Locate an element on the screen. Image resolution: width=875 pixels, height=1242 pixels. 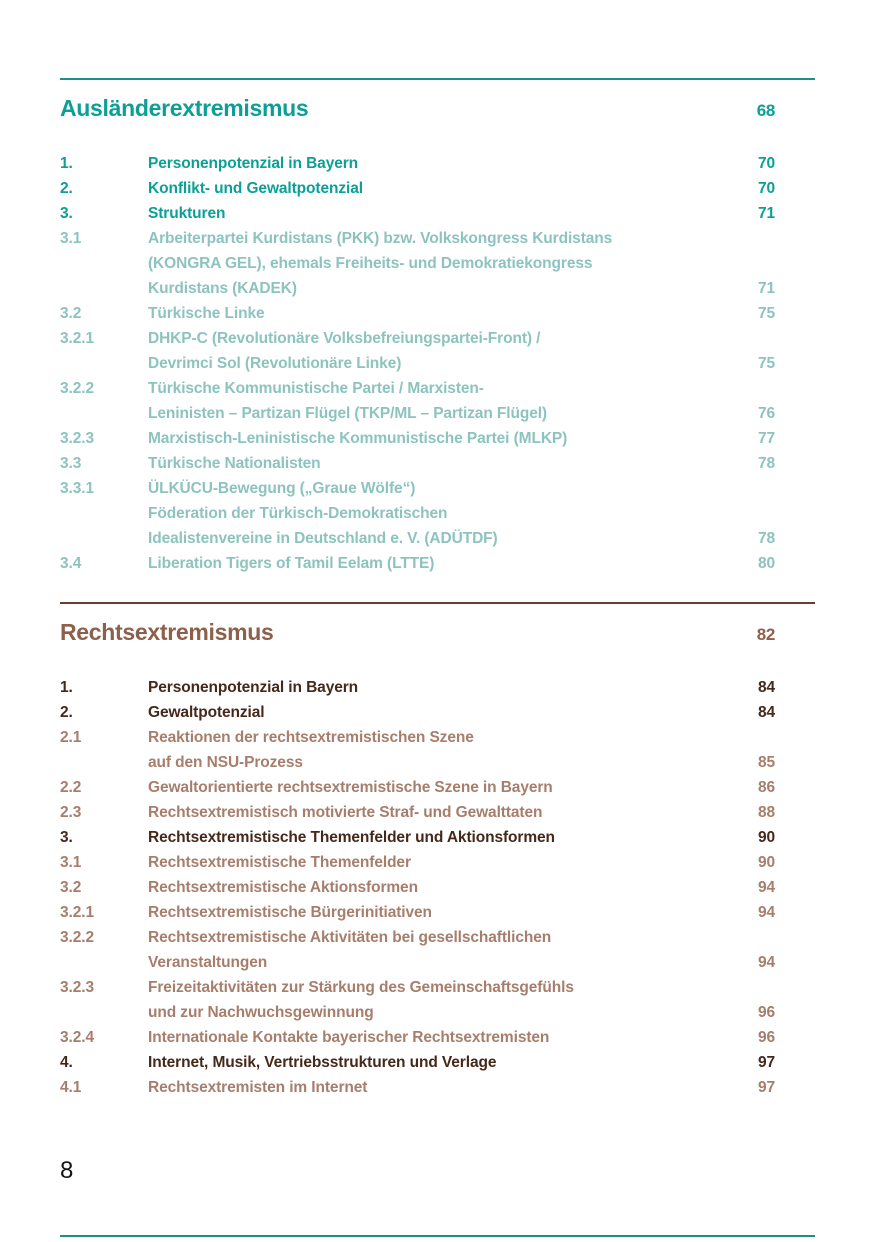
section-page-number: 68 is located at coordinates (766, 110).